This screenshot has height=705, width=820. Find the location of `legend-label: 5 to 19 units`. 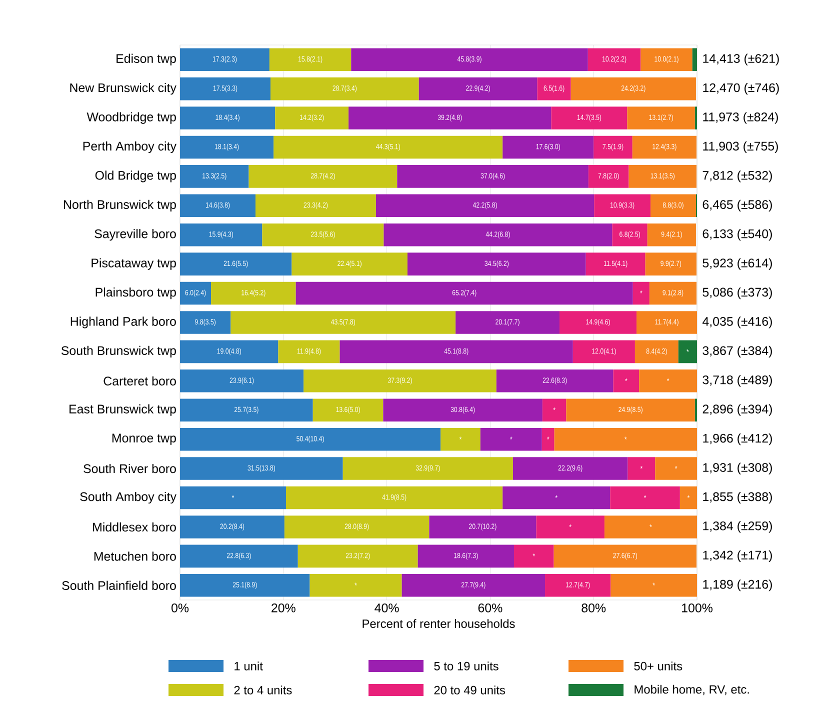

legend-label: 5 to 19 units is located at coordinates (466, 666).